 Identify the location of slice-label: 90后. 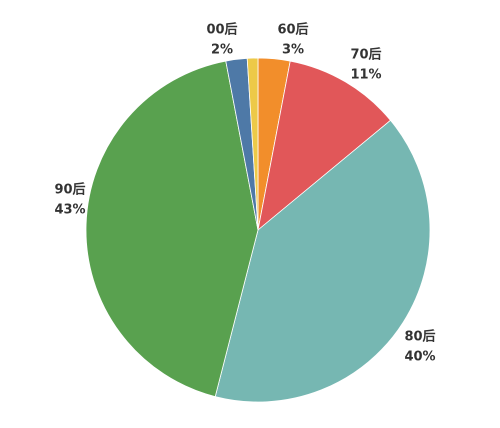
(69, 190).